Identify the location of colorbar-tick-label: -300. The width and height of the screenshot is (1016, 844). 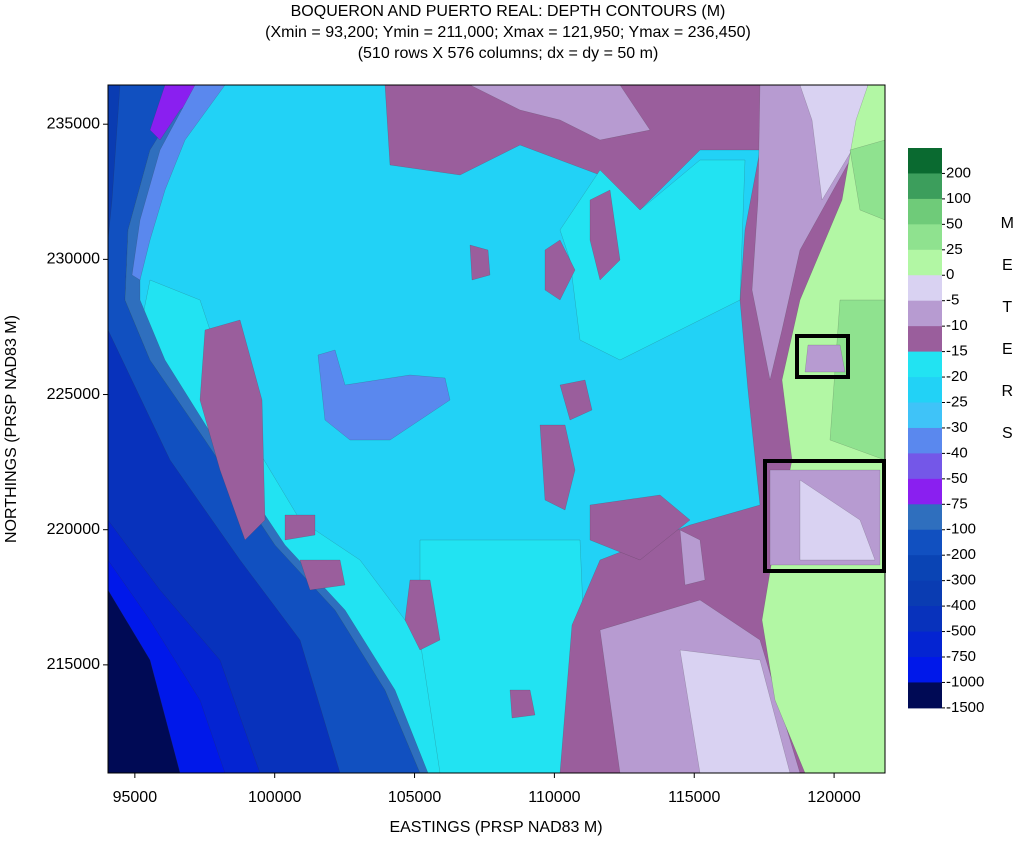
(961, 580).